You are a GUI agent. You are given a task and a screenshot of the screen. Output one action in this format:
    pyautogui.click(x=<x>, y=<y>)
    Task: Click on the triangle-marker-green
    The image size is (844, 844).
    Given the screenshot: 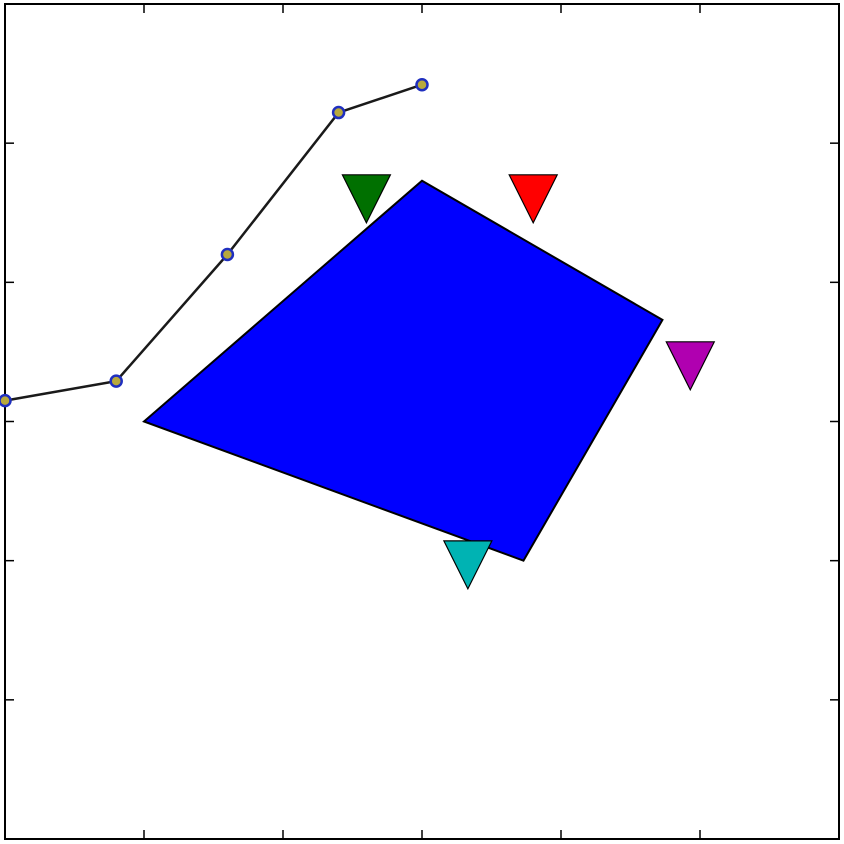 What is the action you would take?
    pyautogui.click(x=366, y=199)
    